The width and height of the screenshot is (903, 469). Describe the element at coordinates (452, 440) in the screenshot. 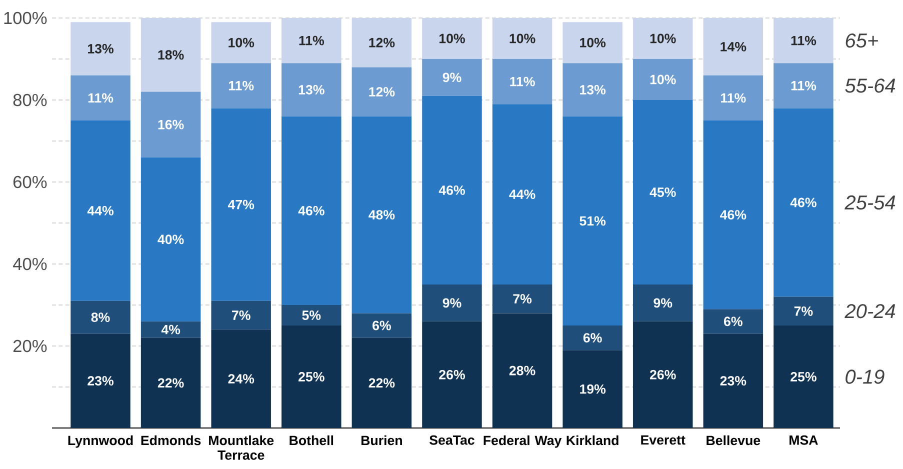

I see `x-tick-label: SeaTac` at that location.